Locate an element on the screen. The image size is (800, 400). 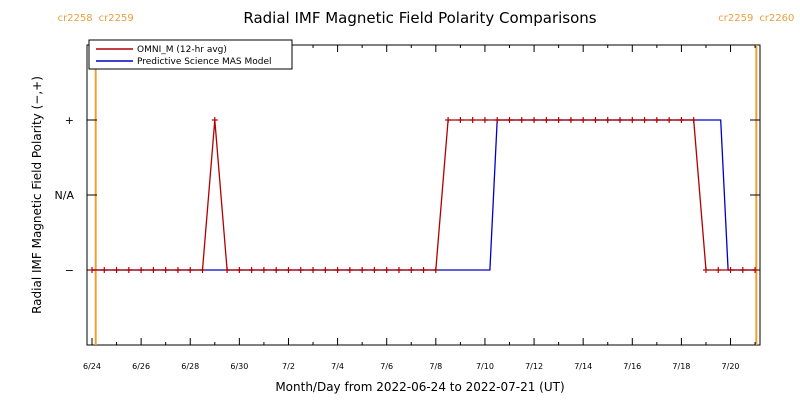
carrington-right-label: cr2260 is located at coordinates (776, 18).